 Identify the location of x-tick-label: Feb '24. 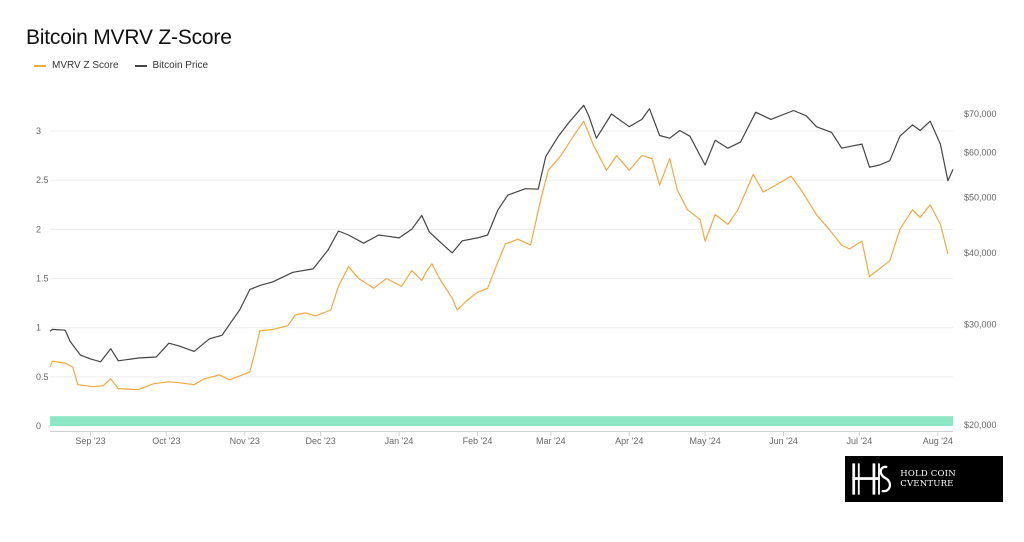
(478, 441).